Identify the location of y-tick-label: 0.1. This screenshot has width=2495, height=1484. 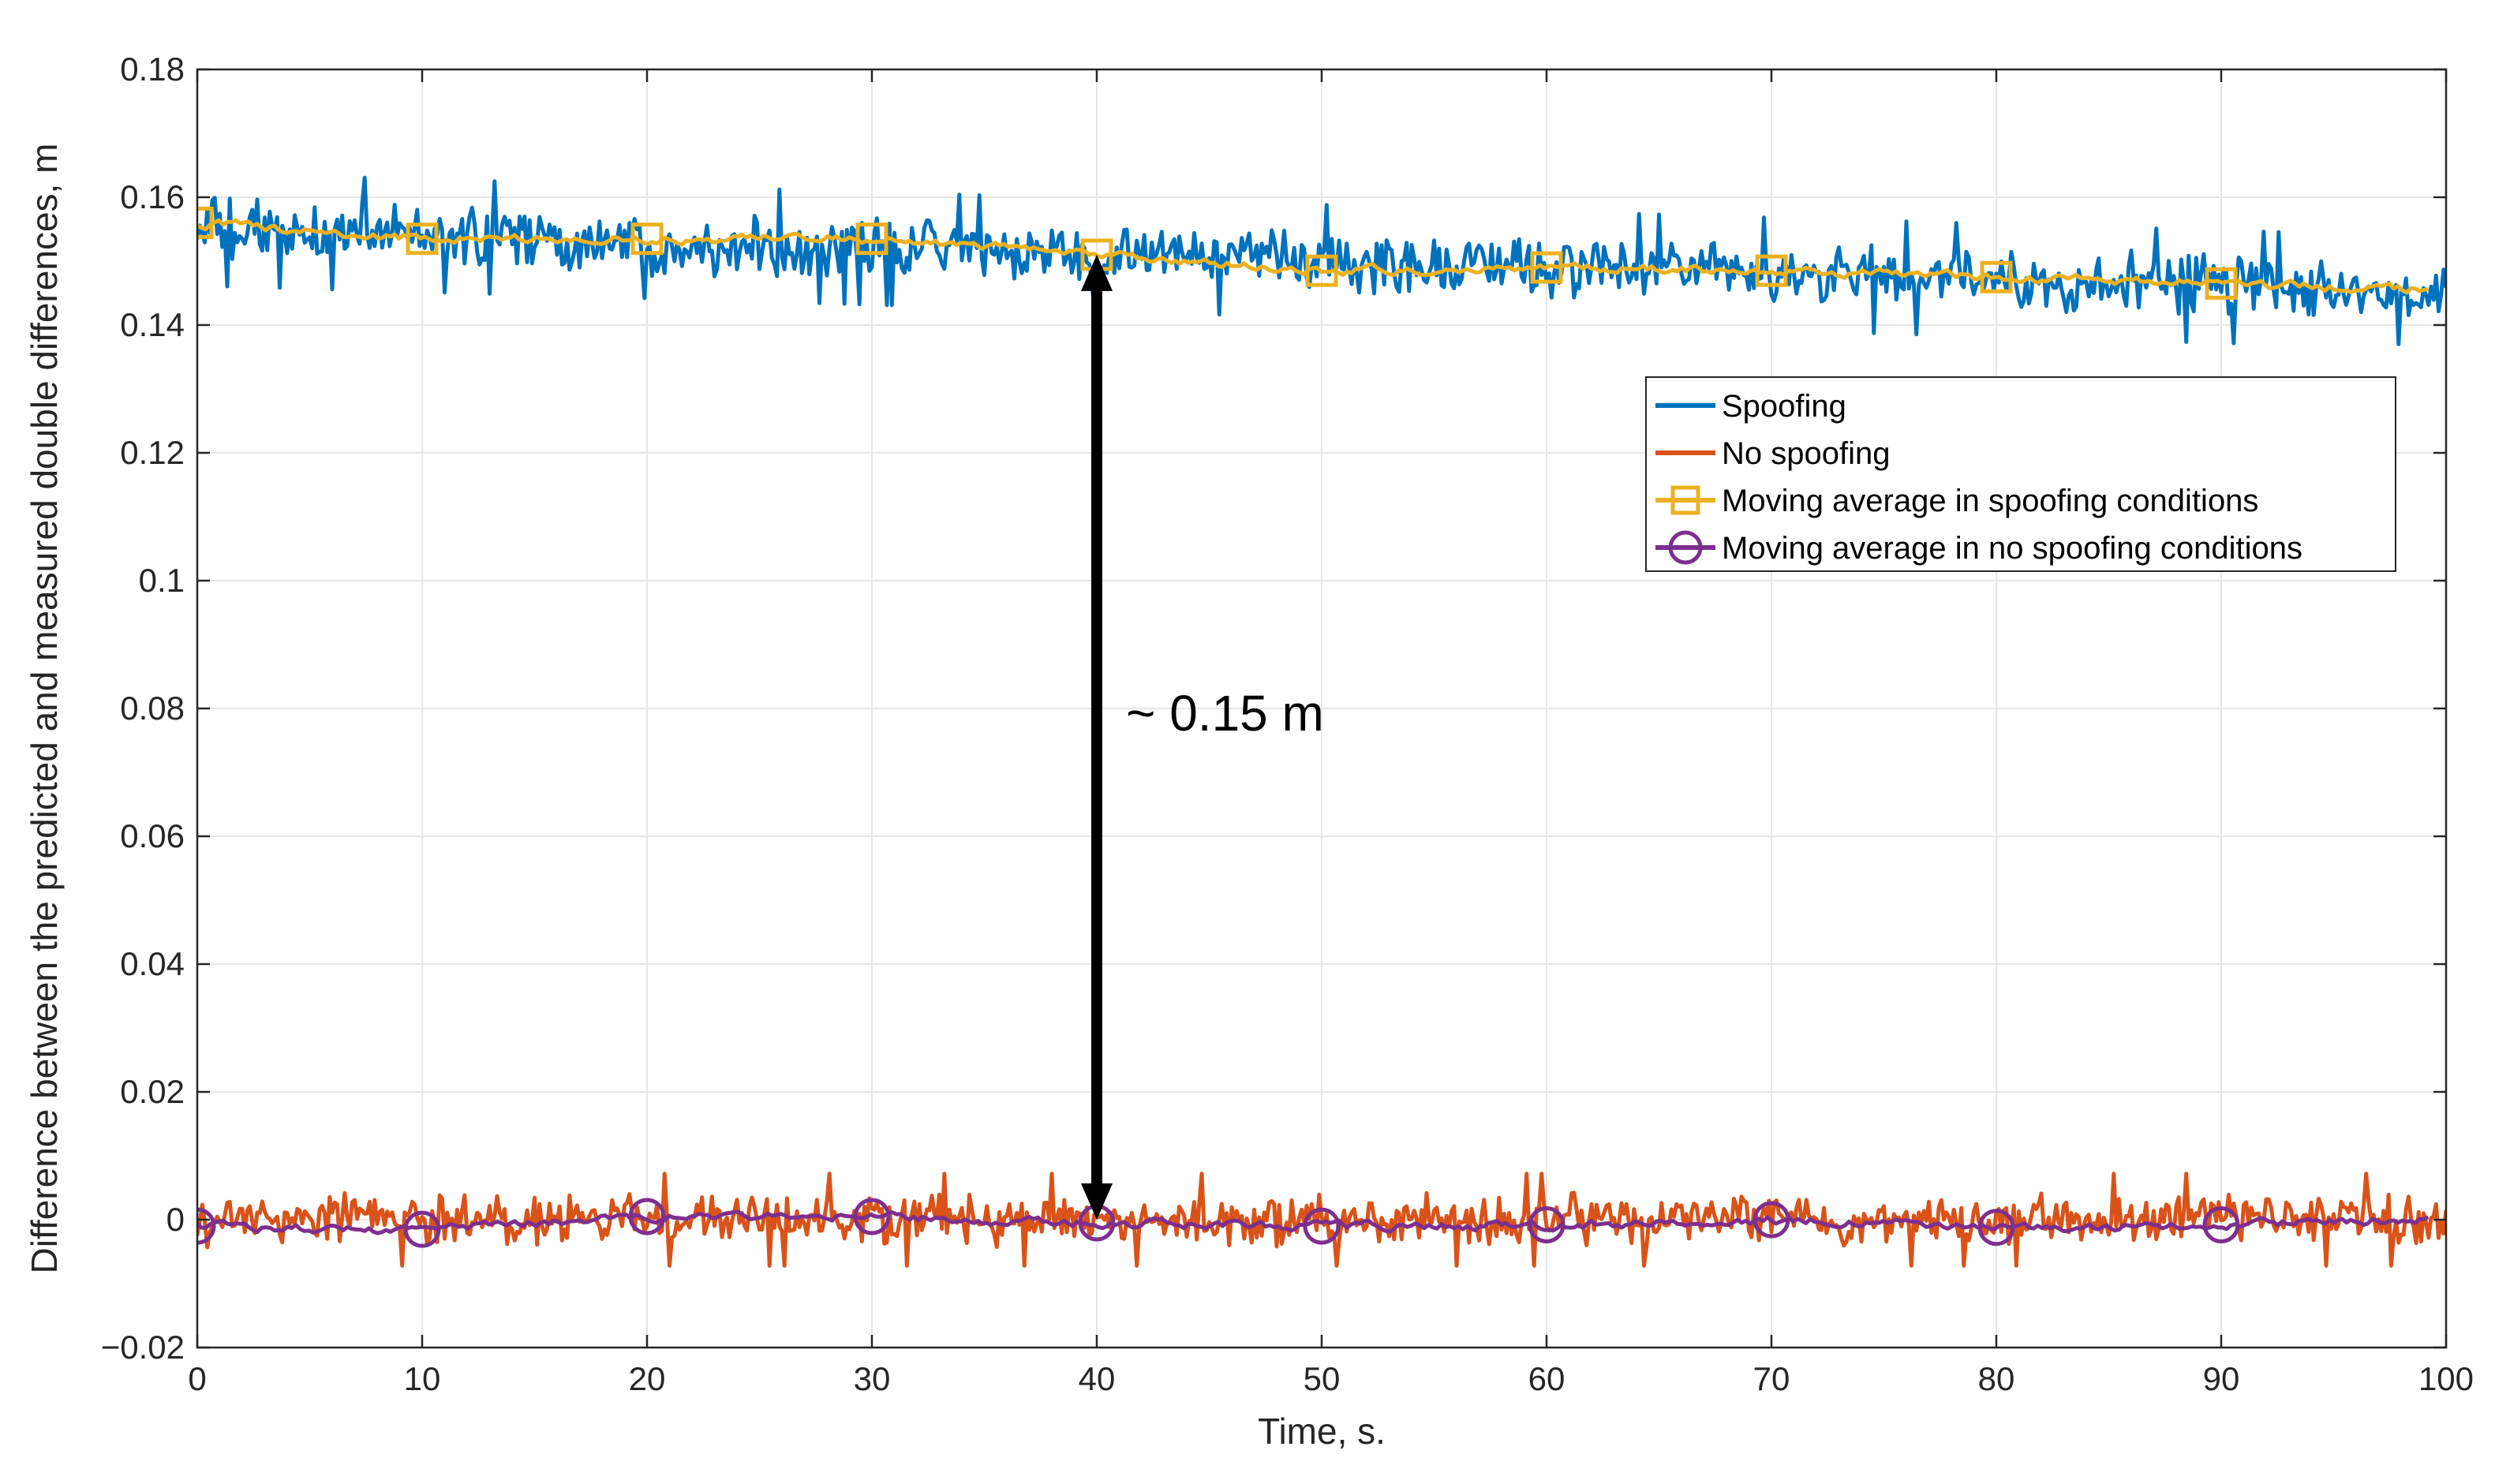
(162, 580).